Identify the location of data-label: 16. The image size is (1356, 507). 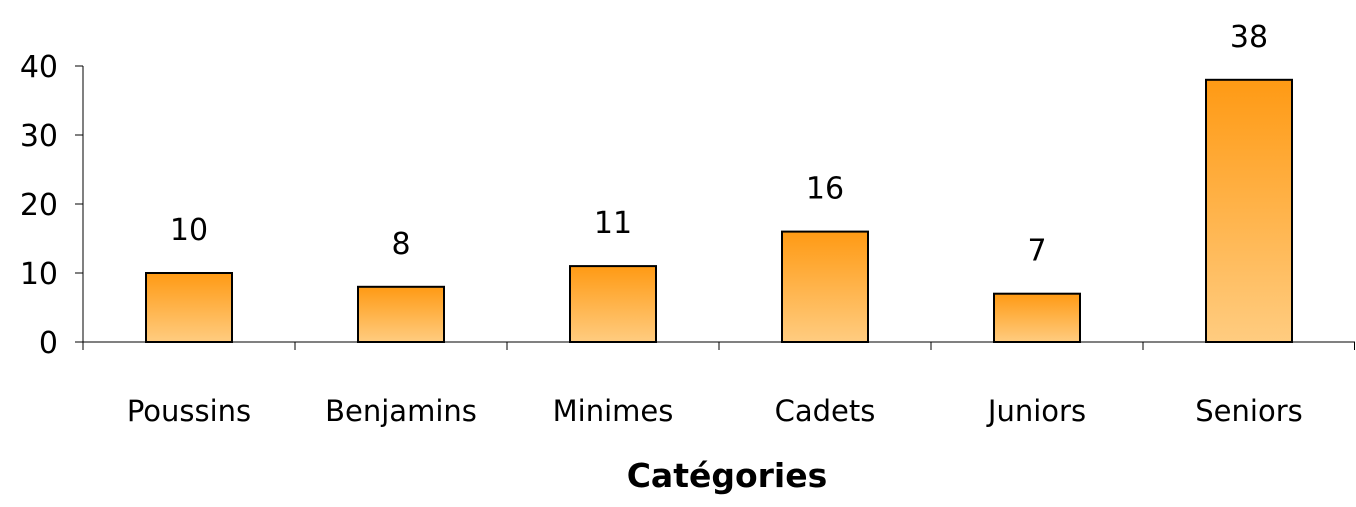
(825, 189).